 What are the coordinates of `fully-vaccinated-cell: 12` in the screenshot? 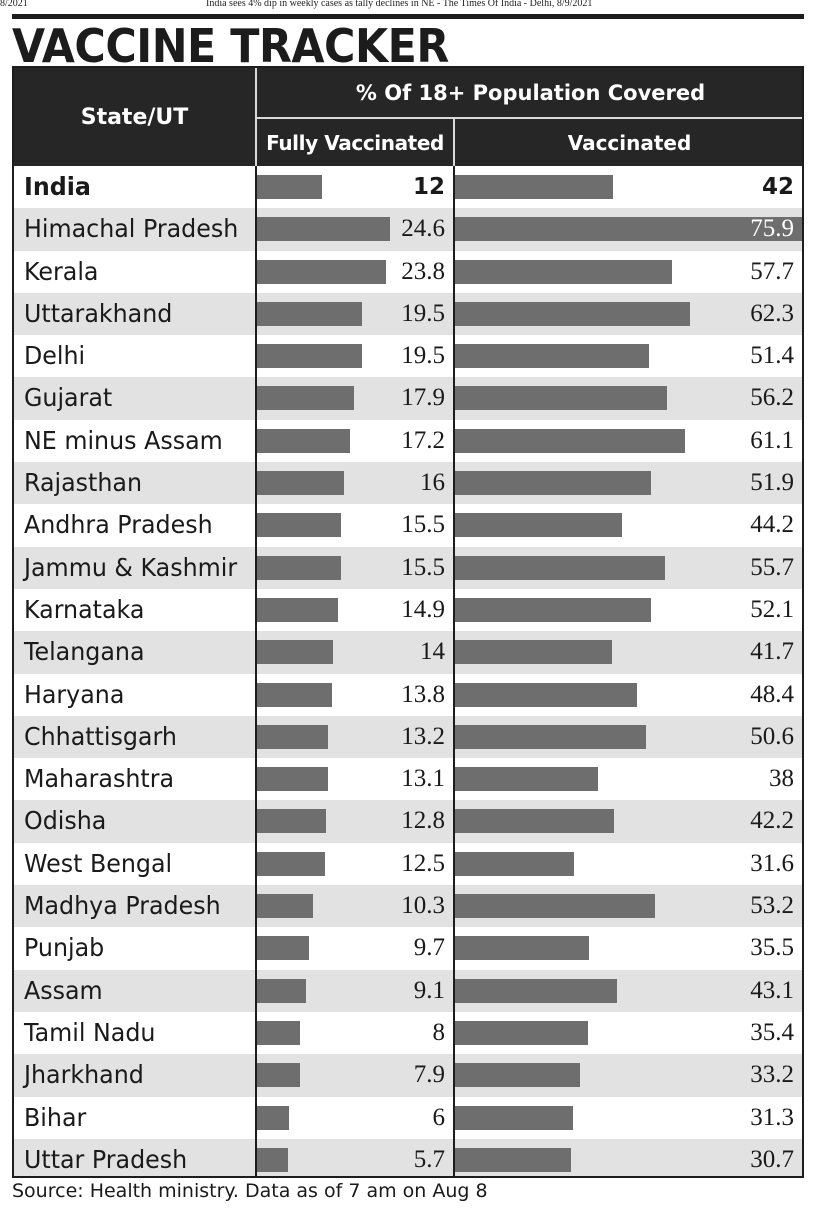 It's located at (355, 187).